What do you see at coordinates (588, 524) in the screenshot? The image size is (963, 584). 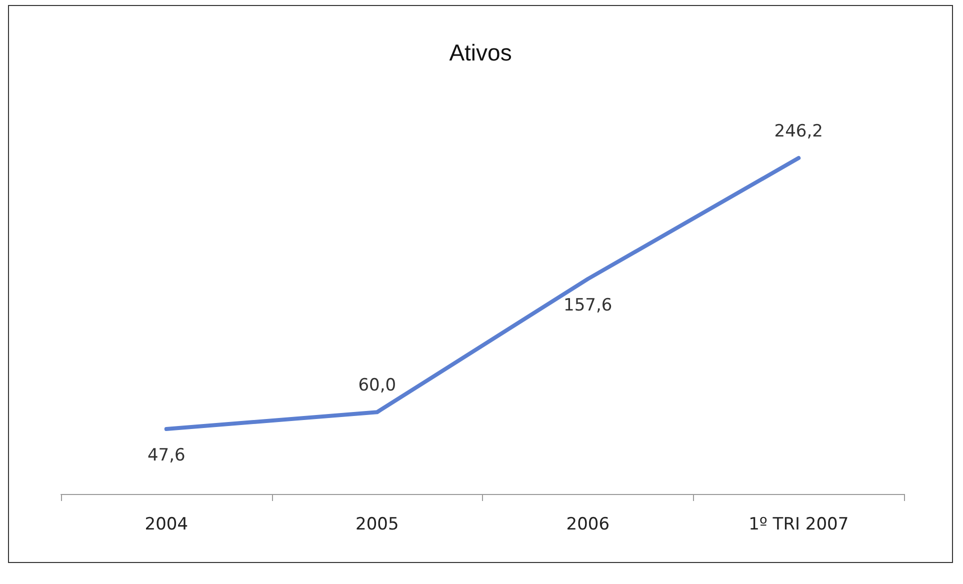 I see `x-tick-label: 2006` at bounding box center [588, 524].